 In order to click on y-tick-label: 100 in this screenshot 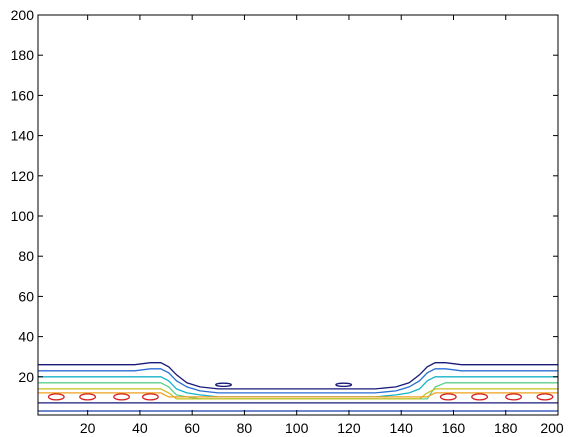, I will do `click(23, 216)`.